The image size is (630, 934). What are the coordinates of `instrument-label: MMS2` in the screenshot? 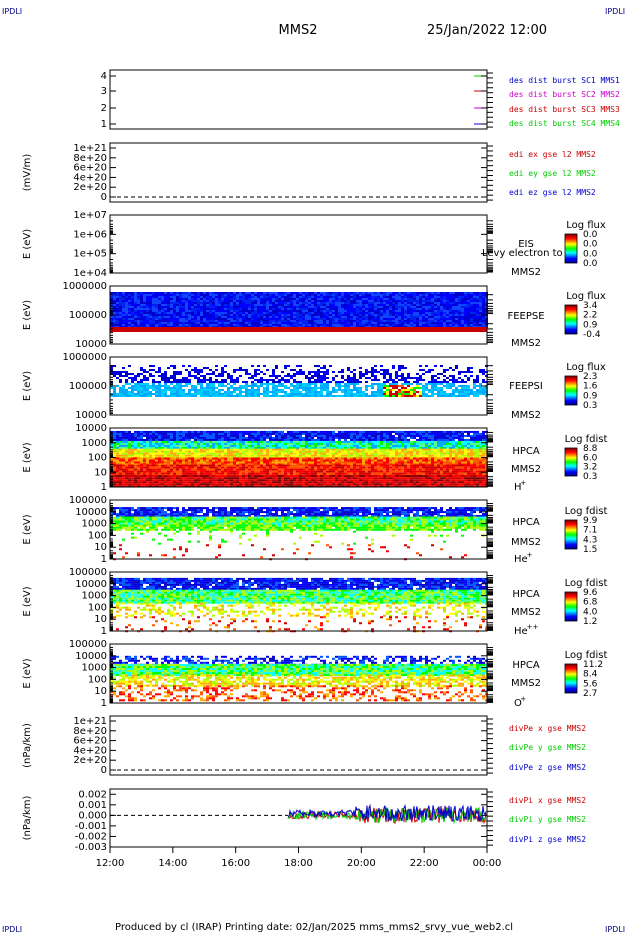 It's located at (526, 272).